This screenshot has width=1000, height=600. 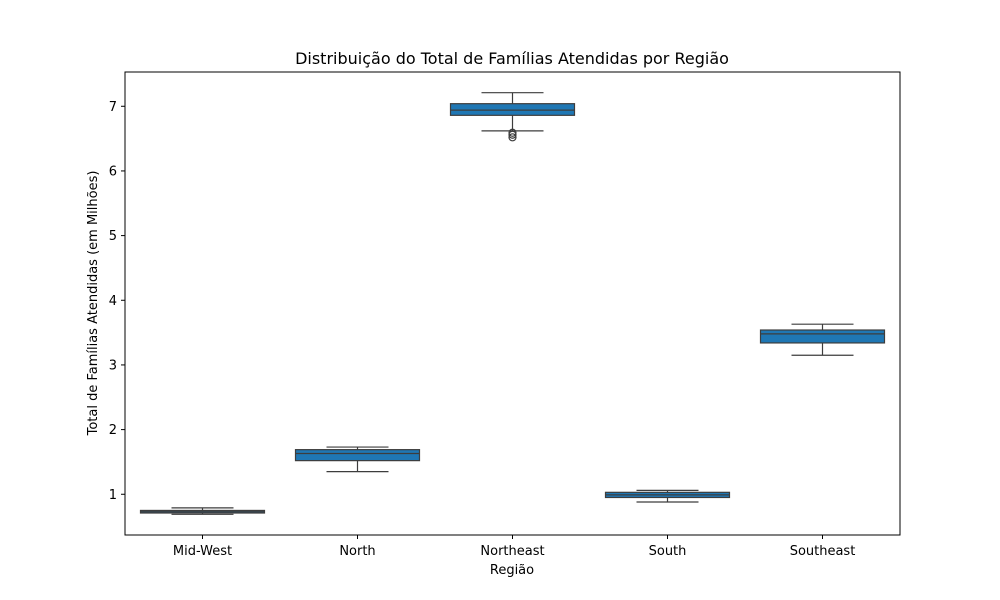 I want to click on x-axis: Mid-West North Northeast South Southeast, so click(x=514, y=547).